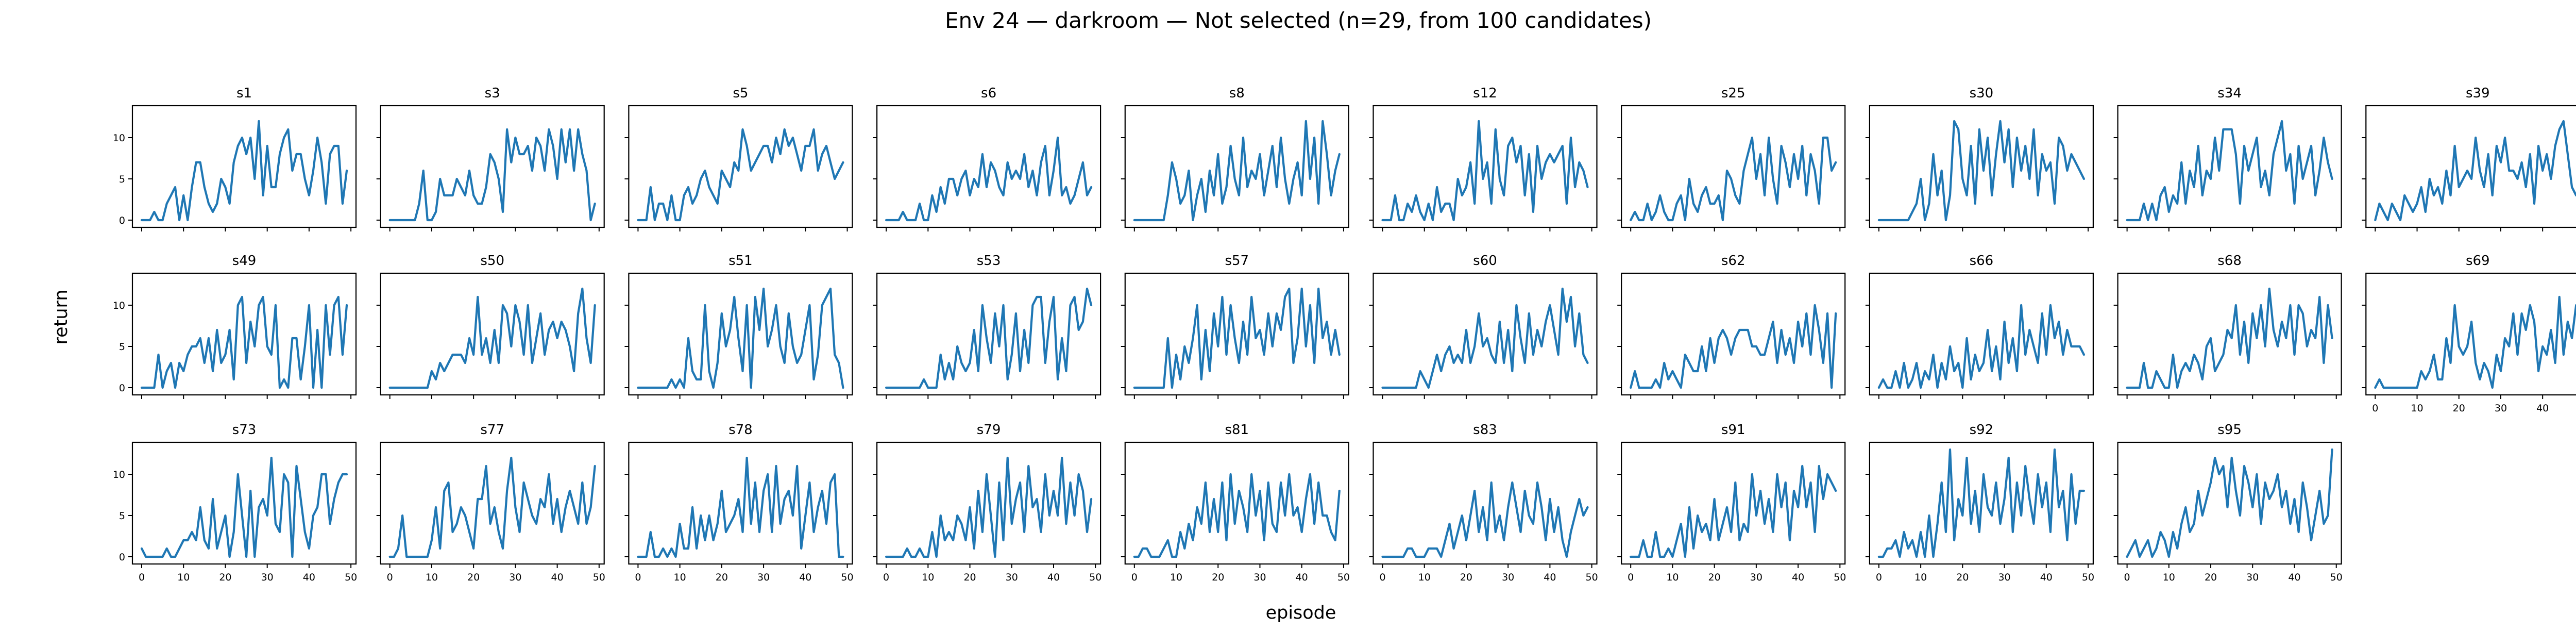 The width and height of the screenshot is (2576, 631). I want to click on panel-title: s69, so click(2478, 261).